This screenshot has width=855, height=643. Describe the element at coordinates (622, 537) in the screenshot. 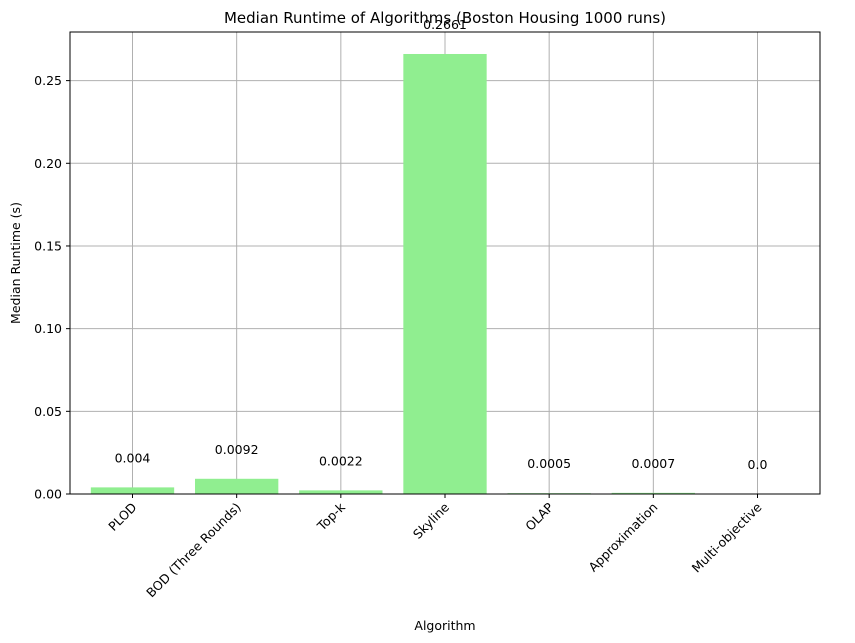

I see `x-tick-label: Approximation` at that location.